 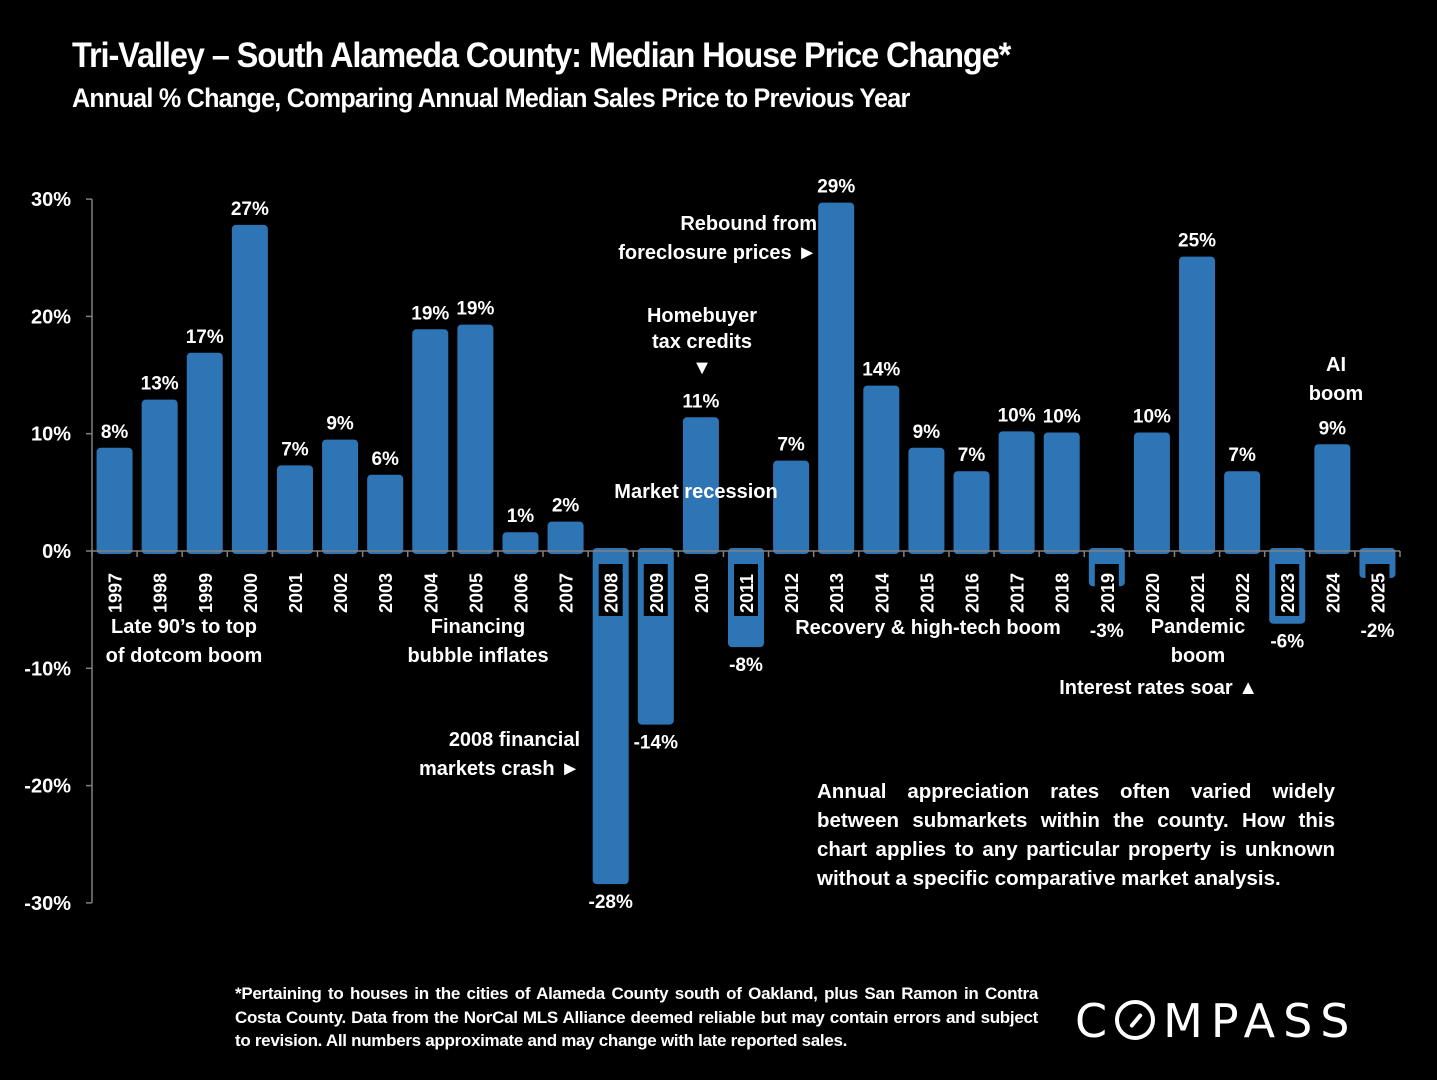 What do you see at coordinates (747, 593) in the screenshot?
I see `x-tick-label: 2011` at bounding box center [747, 593].